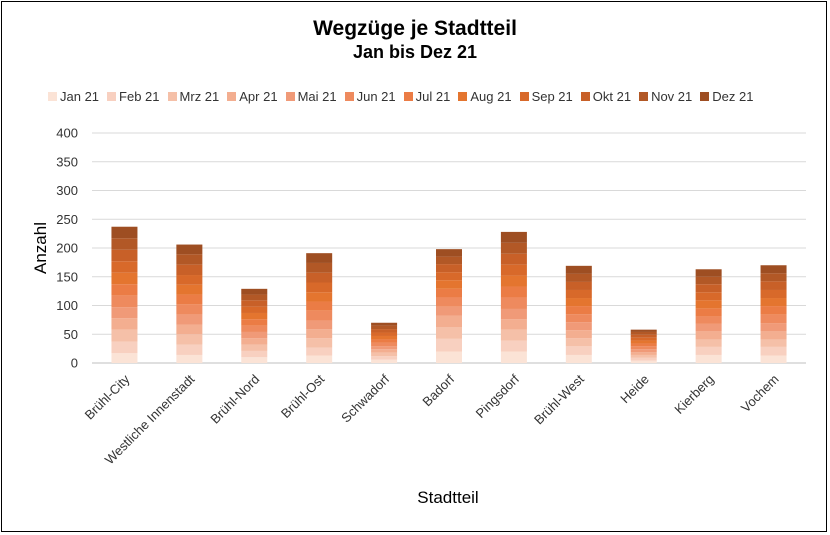 Image resolution: width=830 pixels, height=535 pixels. Describe the element at coordinates (80, 96) in the screenshot. I see `legend-label: Jan 21` at that location.